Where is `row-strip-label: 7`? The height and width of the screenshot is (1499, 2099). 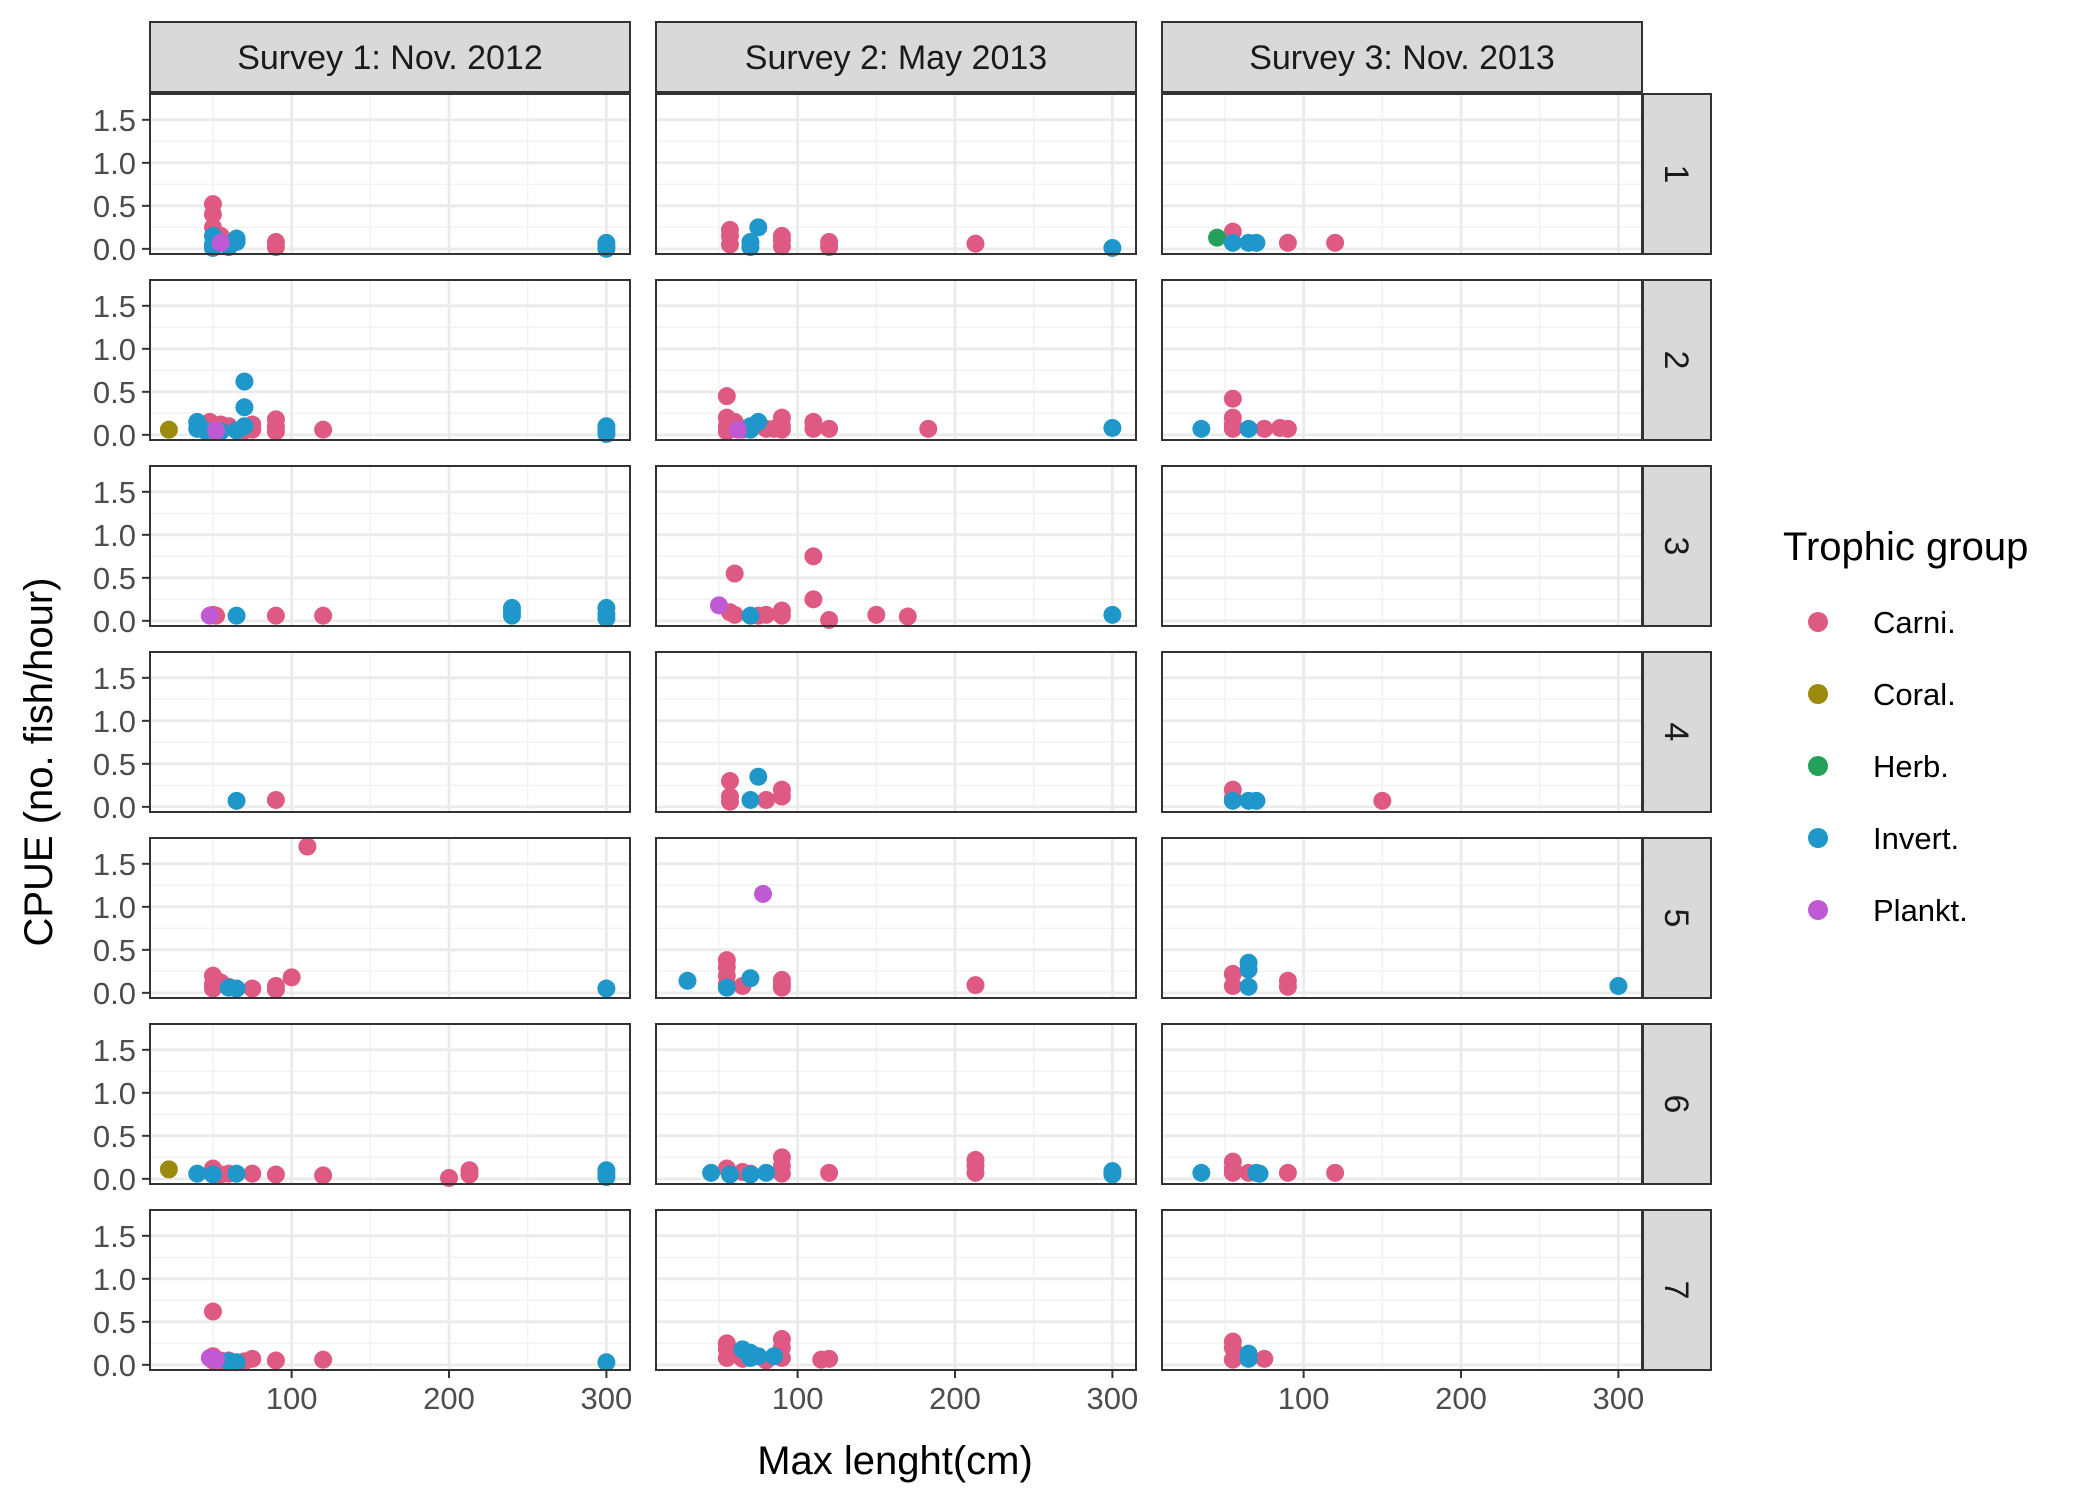
row-strip-label: 7 is located at coordinates (1676, 1290).